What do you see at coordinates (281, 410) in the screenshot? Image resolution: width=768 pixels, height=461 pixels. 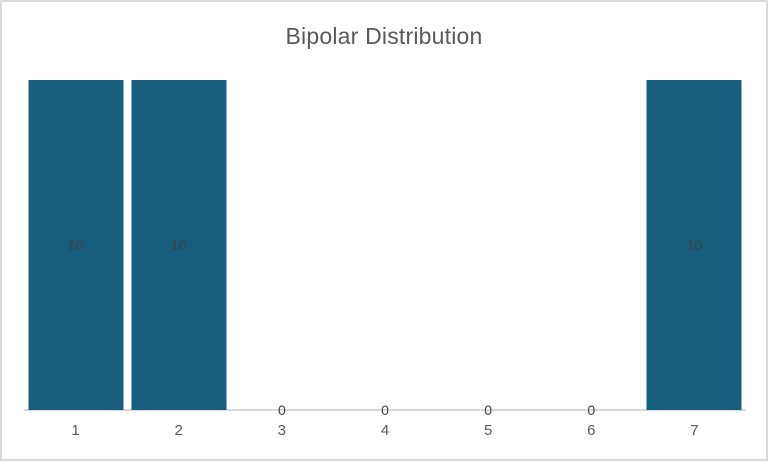 I see `data-label-category-3: 0` at bounding box center [281, 410].